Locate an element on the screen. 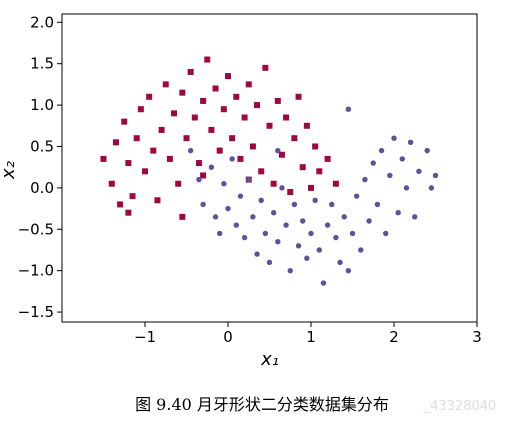 Image resolution: width=508 pixels, height=429 pixels. watermark: _43328040 is located at coordinates (460, 406).